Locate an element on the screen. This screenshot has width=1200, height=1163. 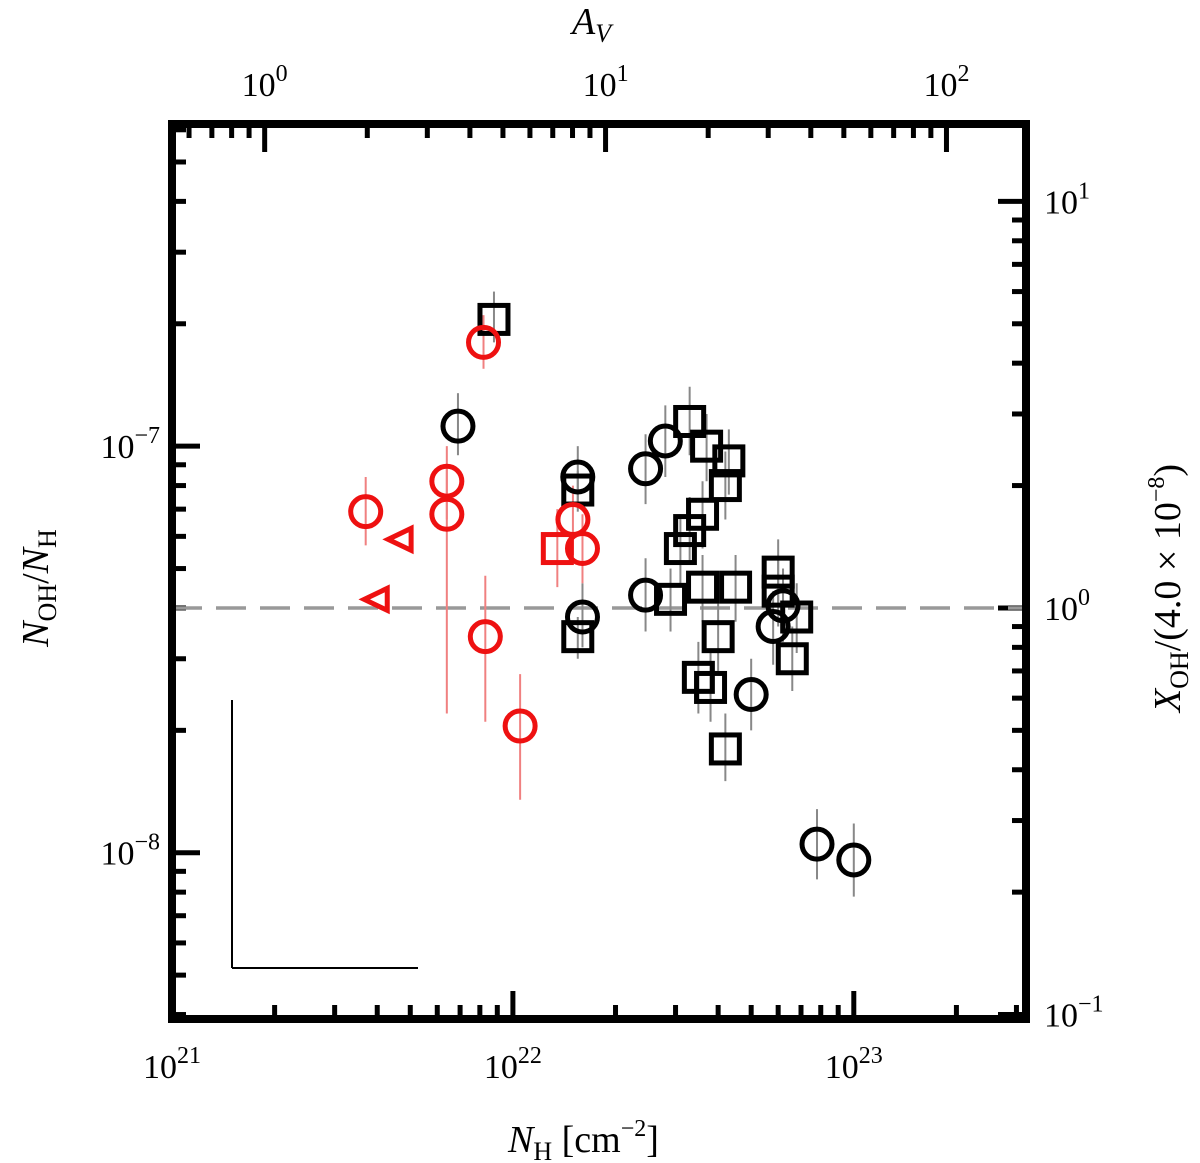
bottom-tick-label: 1022 is located at coordinates (513, 1064).